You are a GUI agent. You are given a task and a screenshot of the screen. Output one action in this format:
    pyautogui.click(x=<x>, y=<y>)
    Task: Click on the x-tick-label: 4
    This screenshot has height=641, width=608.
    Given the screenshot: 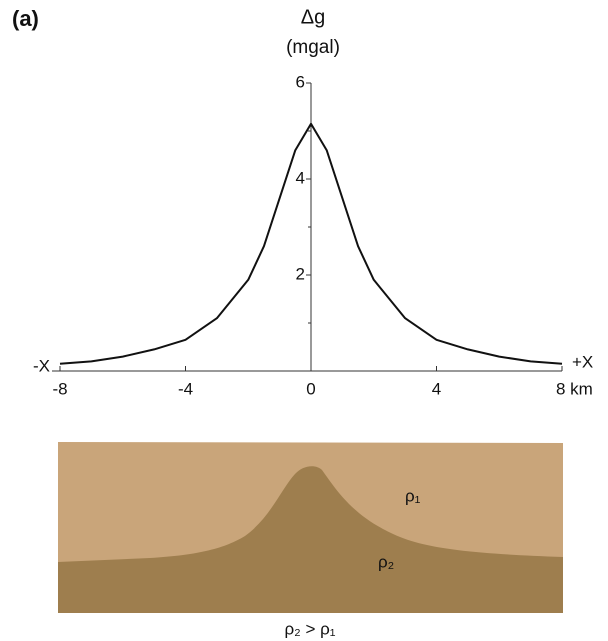 What is the action you would take?
    pyautogui.click(x=436, y=388)
    